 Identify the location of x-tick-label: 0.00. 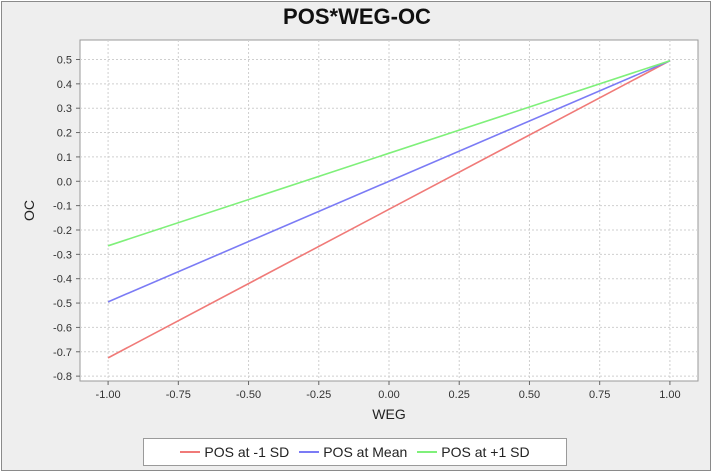
(388, 395).